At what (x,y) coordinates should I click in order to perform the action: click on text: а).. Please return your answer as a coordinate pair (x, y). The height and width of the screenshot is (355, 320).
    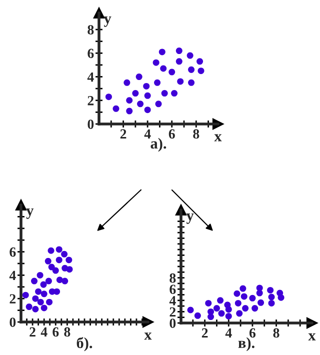
    Looking at the image, I should click on (158, 145).